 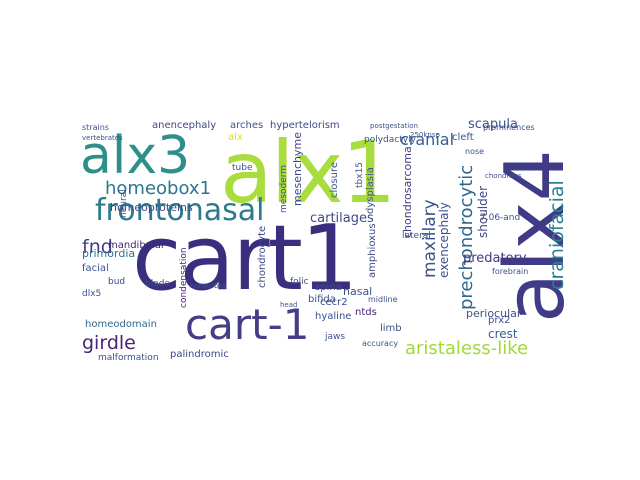 What do you see at coordinates (137, 245) in the screenshot?
I see `word: mandibular` at bounding box center [137, 245].